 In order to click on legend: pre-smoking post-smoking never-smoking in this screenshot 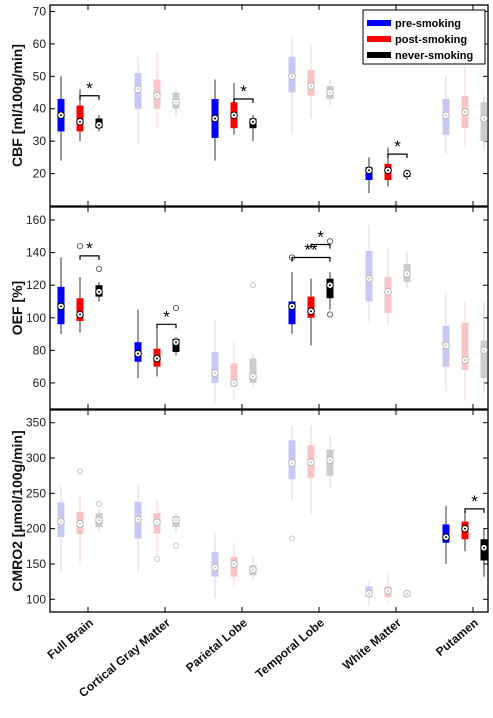, I will do `click(424, 37)`.